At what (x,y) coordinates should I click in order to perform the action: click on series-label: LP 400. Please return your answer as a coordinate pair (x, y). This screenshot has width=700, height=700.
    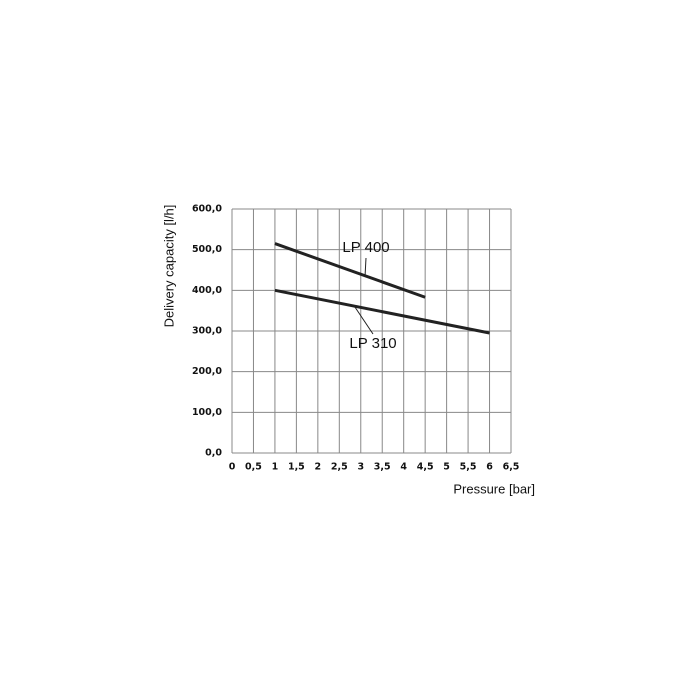
    Looking at the image, I should click on (365, 247).